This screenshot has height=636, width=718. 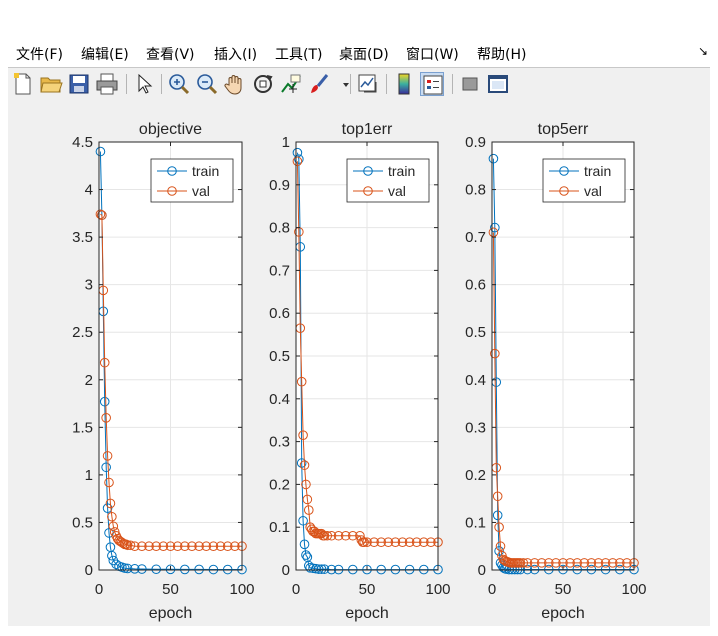 I want to click on x-axis-label: epoch, so click(x=367, y=613).